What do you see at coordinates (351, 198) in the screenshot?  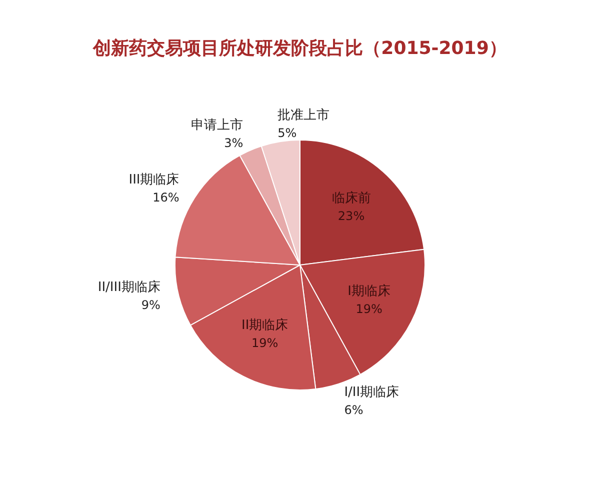 I see `slice-label: 临床前` at bounding box center [351, 198].